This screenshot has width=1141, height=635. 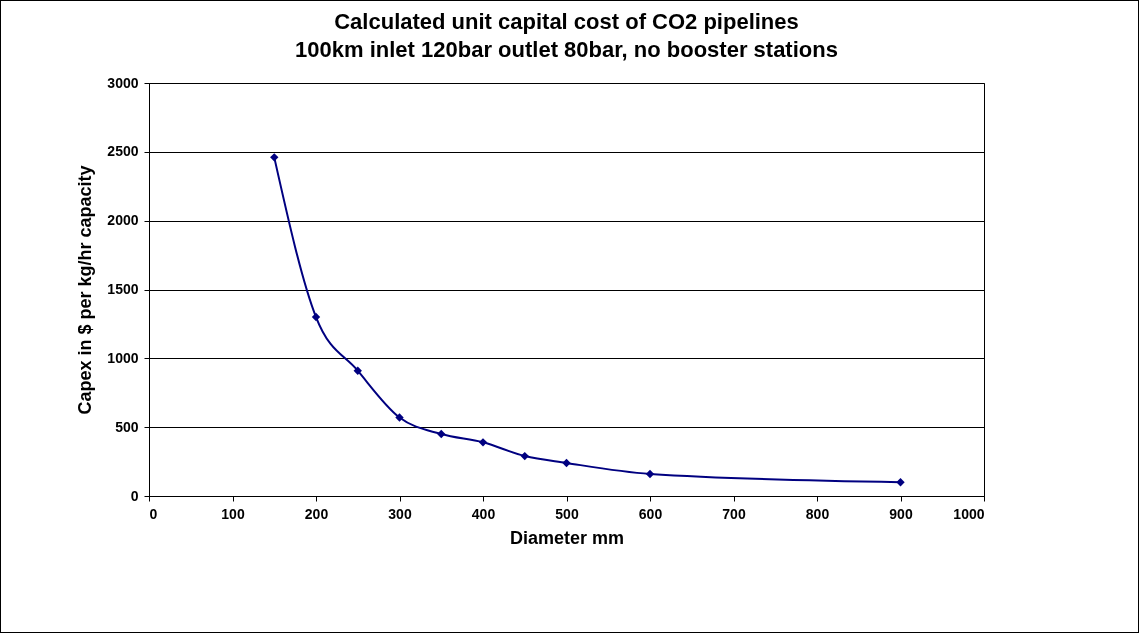 I want to click on y-axis-title: Capex in $ per kg/hr capacity, so click(x=85, y=290).